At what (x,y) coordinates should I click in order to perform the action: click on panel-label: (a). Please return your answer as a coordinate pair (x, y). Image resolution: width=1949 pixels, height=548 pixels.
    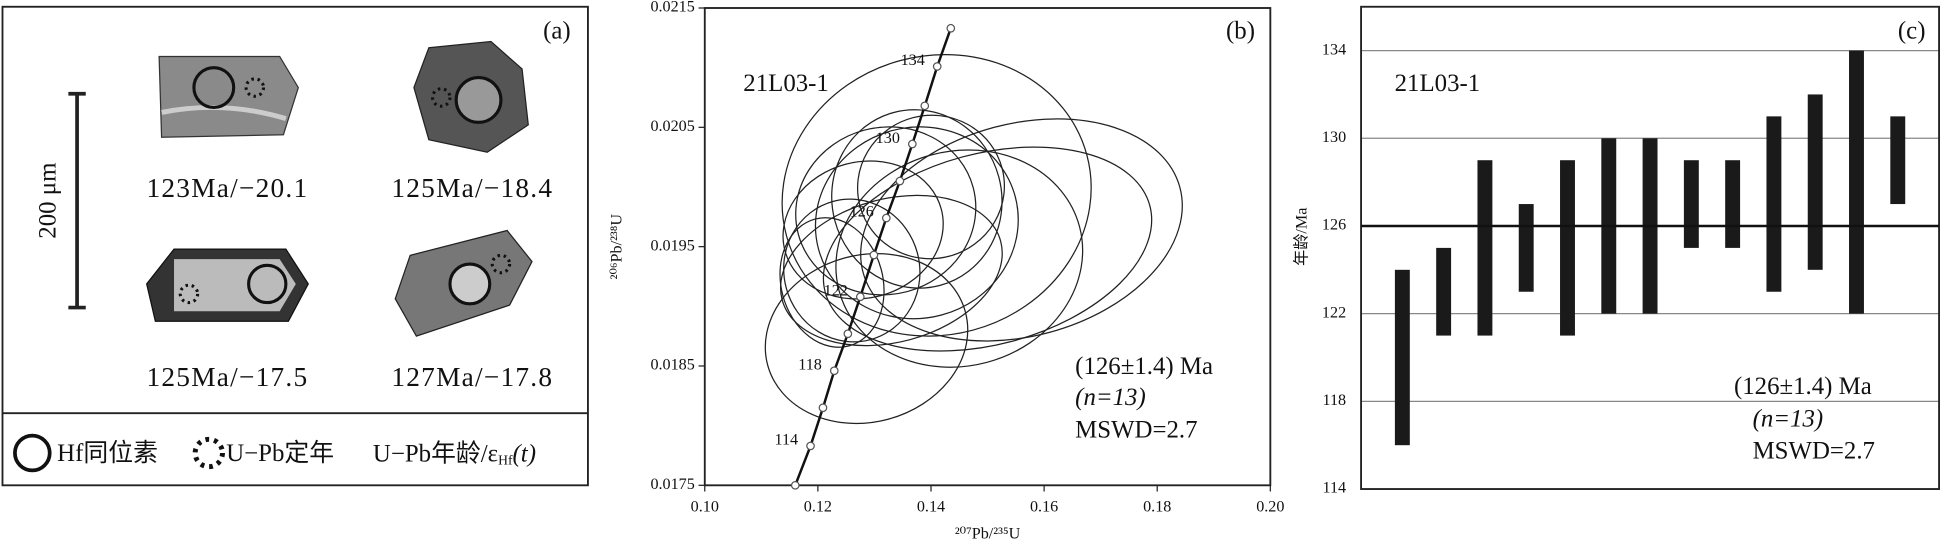
    Looking at the image, I should click on (557, 31).